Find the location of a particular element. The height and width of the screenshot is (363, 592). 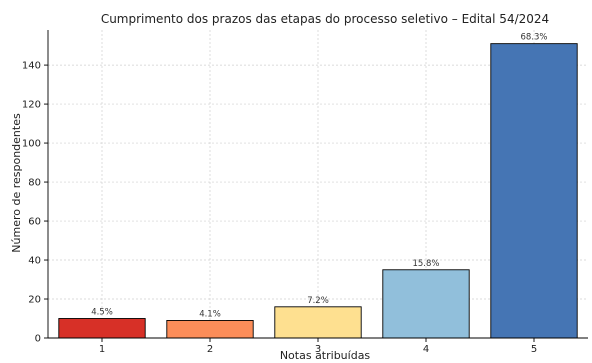

data-label-5: 68.3% is located at coordinates (533, 38).